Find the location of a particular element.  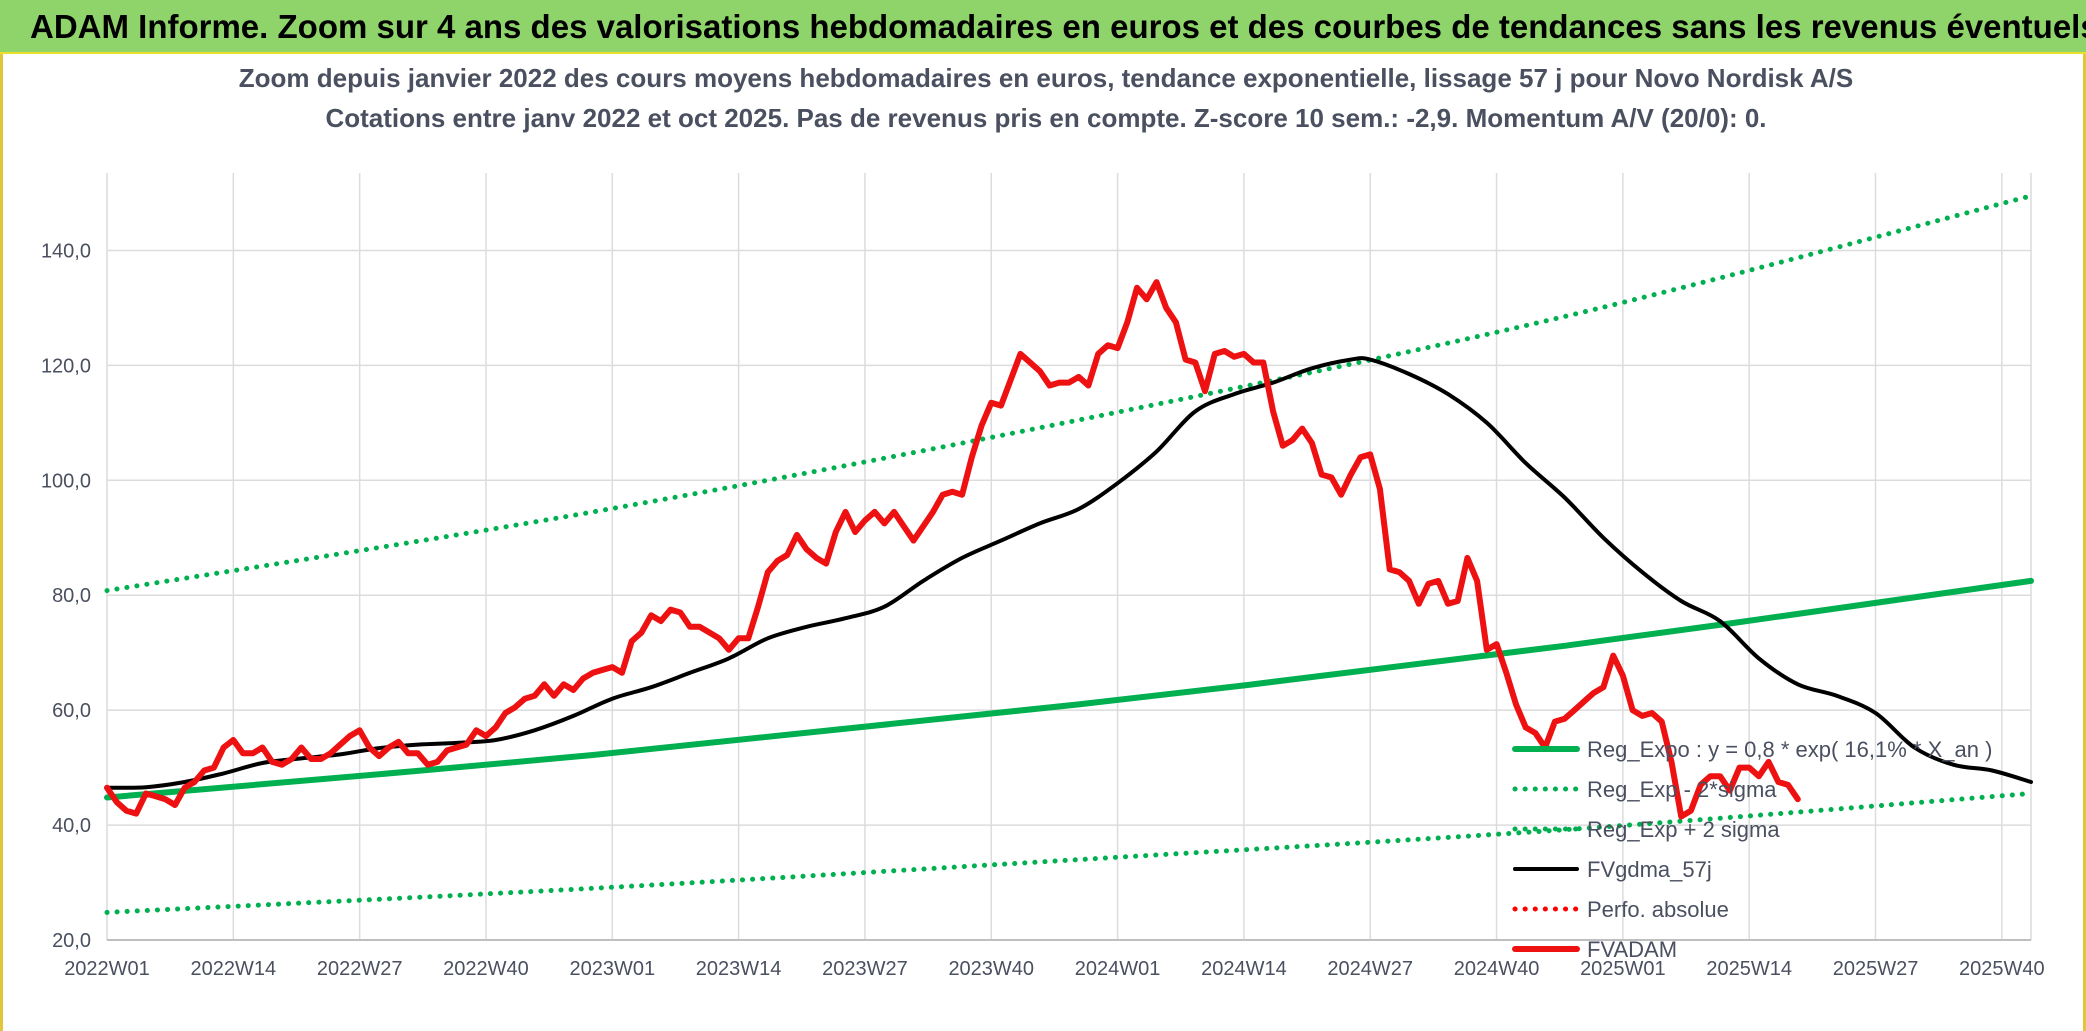

x-tick-label: 2023W14 is located at coordinates (739, 969).